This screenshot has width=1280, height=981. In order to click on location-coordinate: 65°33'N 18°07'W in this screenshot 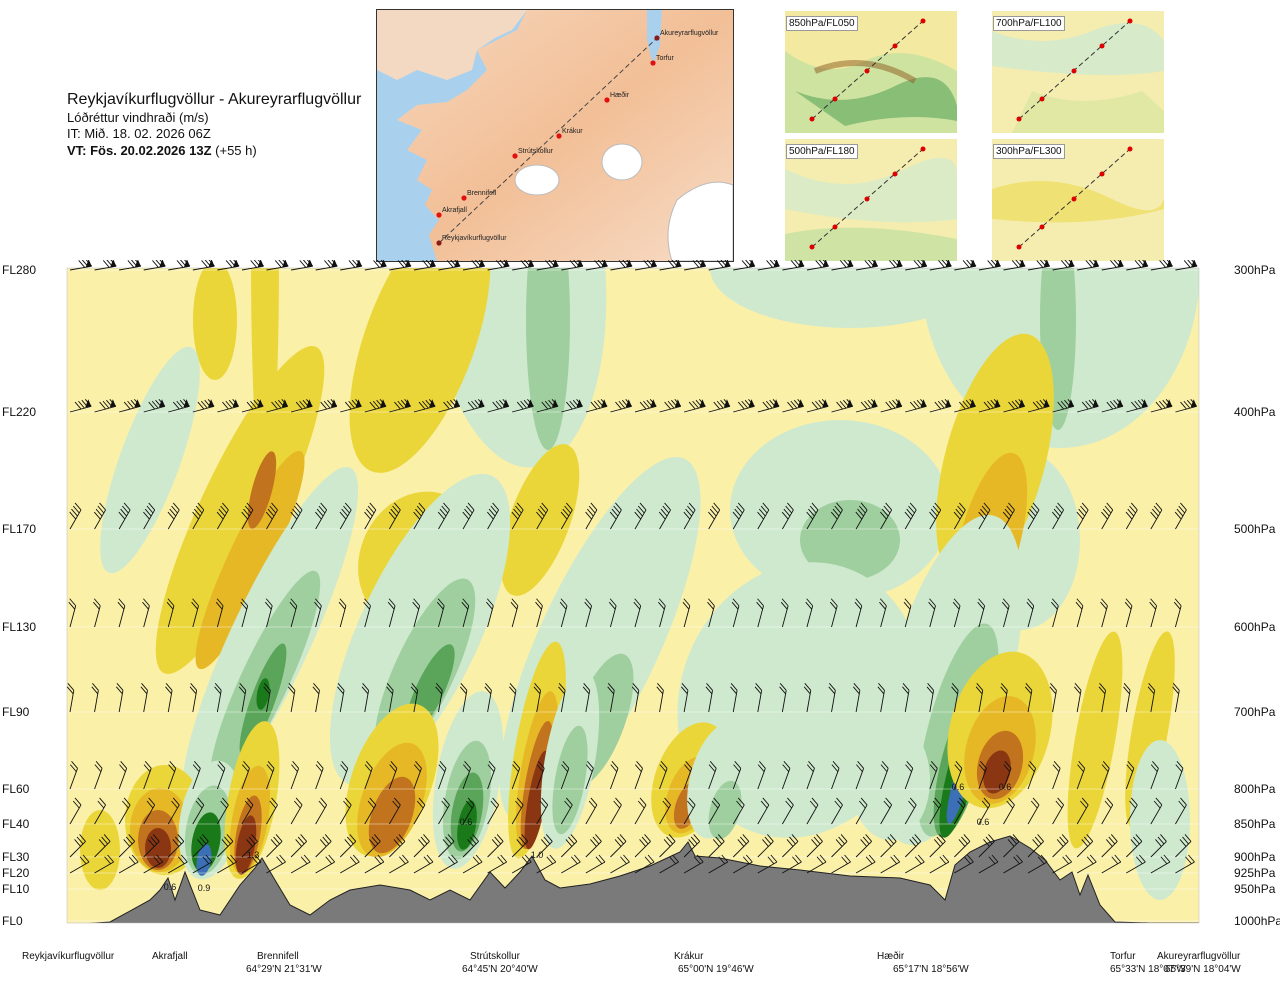, I will do `click(1148, 969)`.